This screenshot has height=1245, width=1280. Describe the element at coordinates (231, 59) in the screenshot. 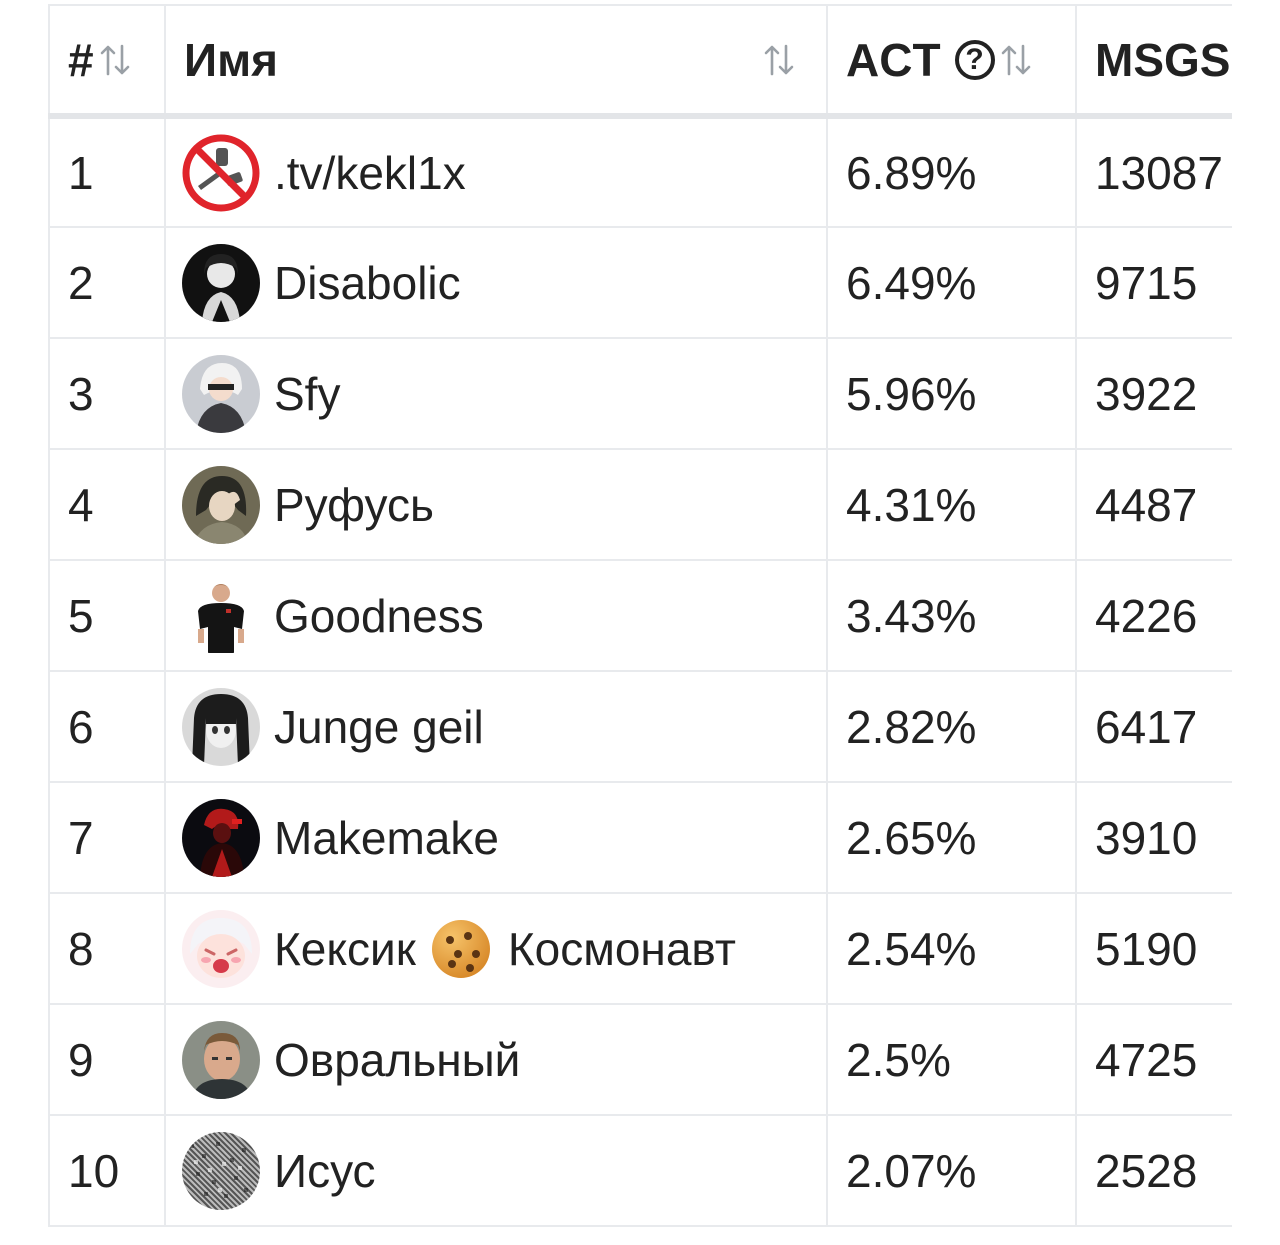

I see `name-header-label: Имя` at that location.